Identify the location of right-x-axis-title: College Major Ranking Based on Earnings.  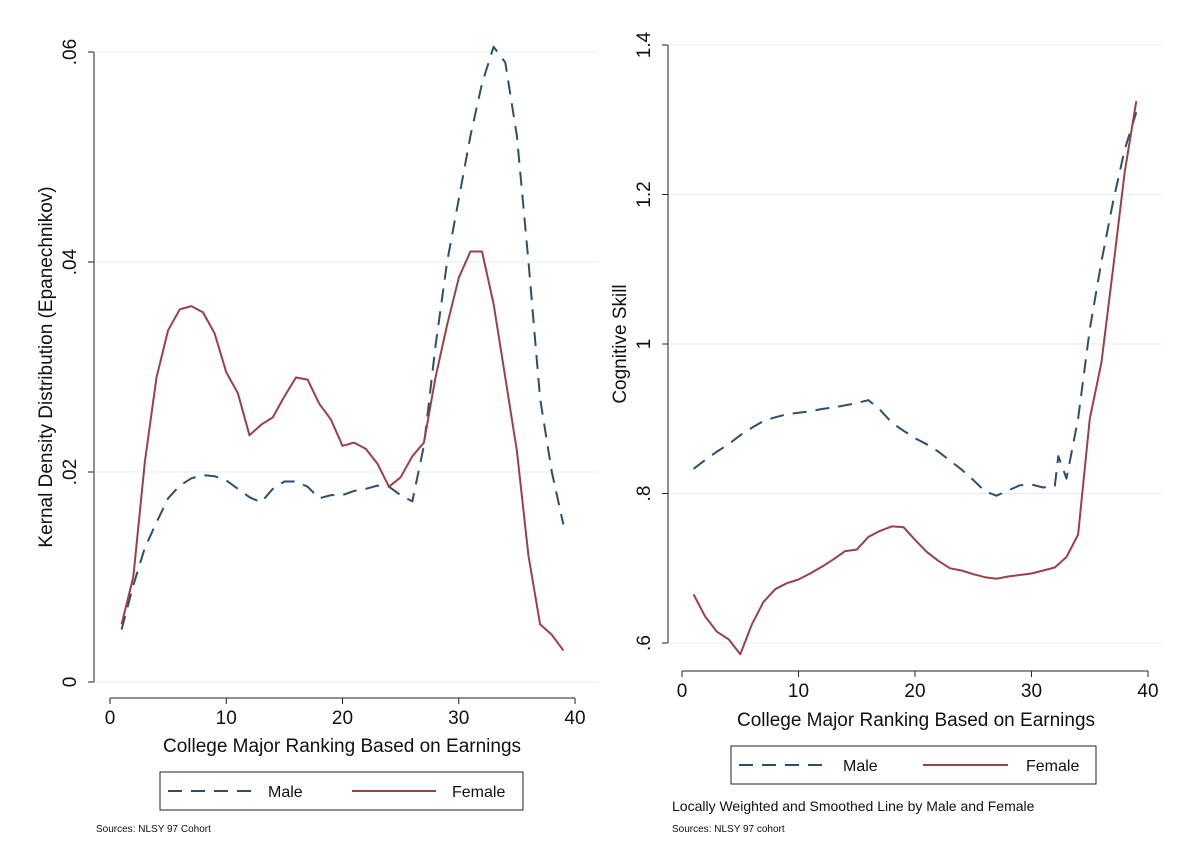
(916, 720).